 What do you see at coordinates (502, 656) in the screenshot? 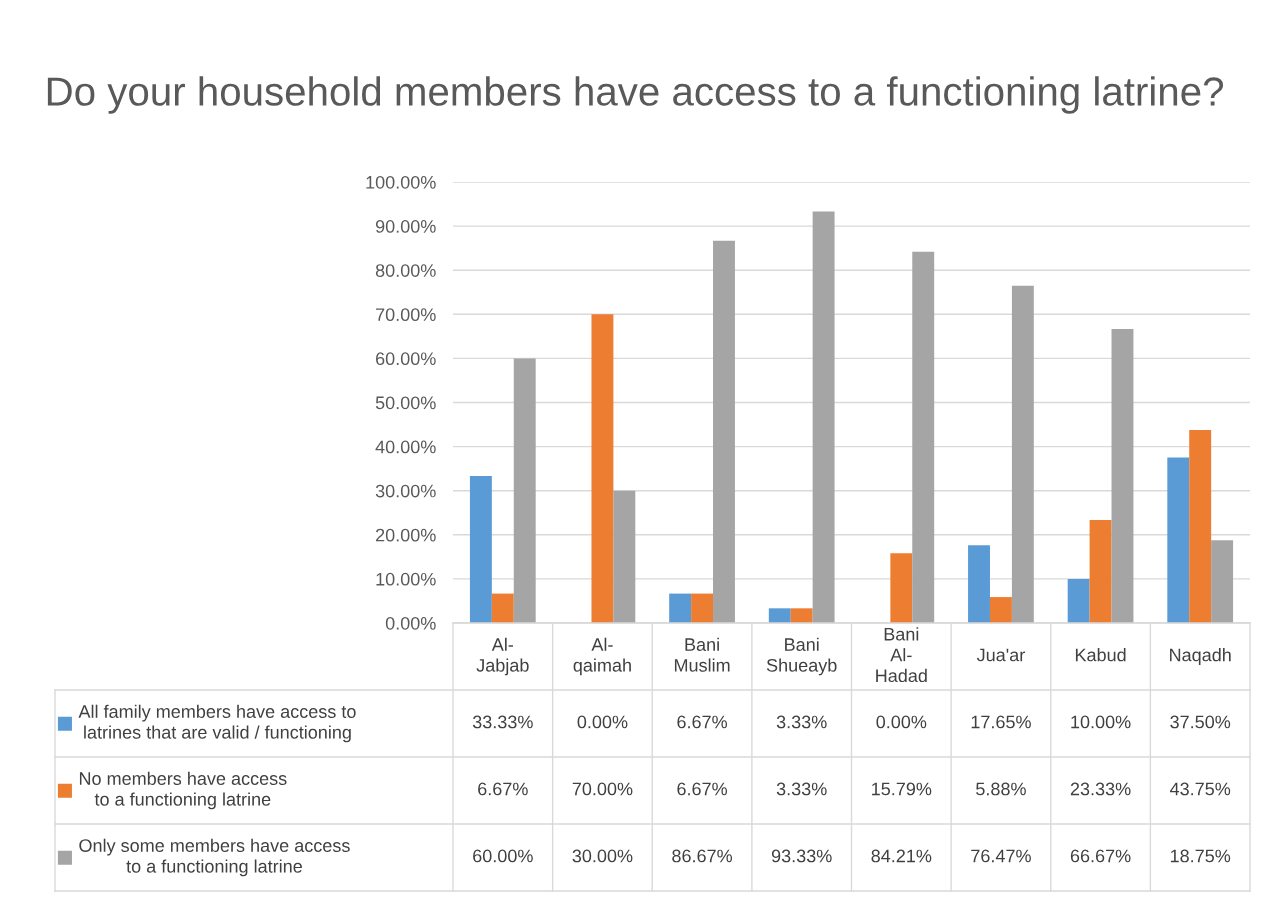
I see `x-tick-label: Al-Jabjab` at bounding box center [502, 656].